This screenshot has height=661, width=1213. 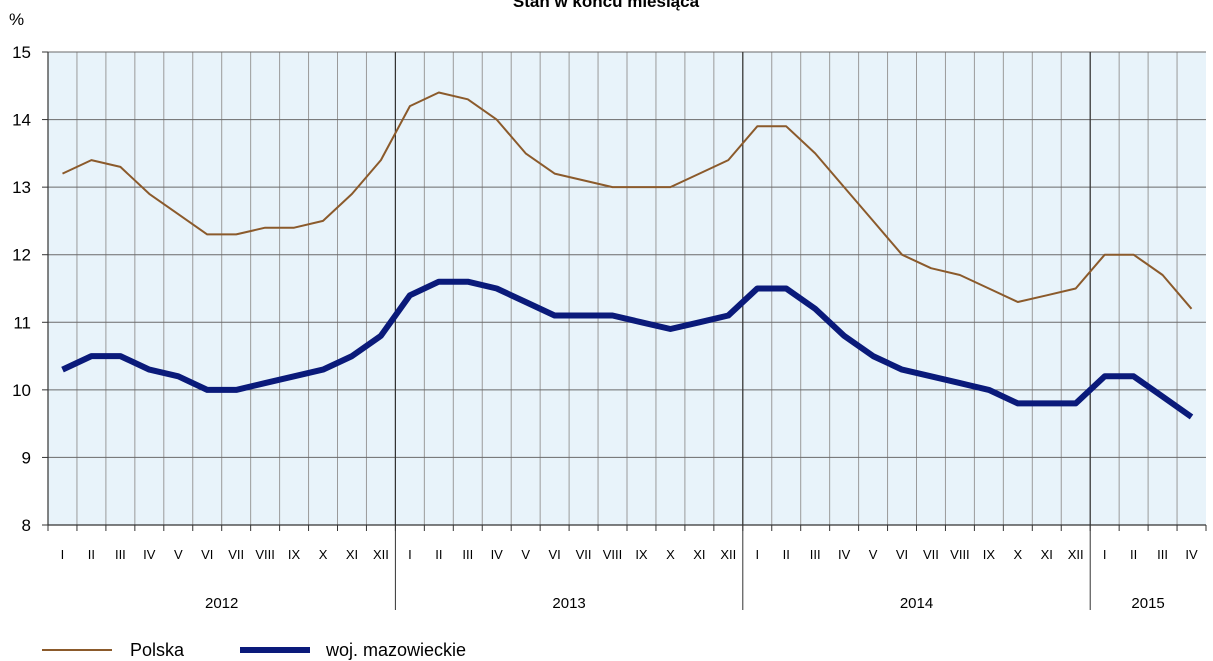 What do you see at coordinates (395, 650) in the screenshot?
I see `legend-label: woj. mazowieckie` at bounding box center [395, 650].